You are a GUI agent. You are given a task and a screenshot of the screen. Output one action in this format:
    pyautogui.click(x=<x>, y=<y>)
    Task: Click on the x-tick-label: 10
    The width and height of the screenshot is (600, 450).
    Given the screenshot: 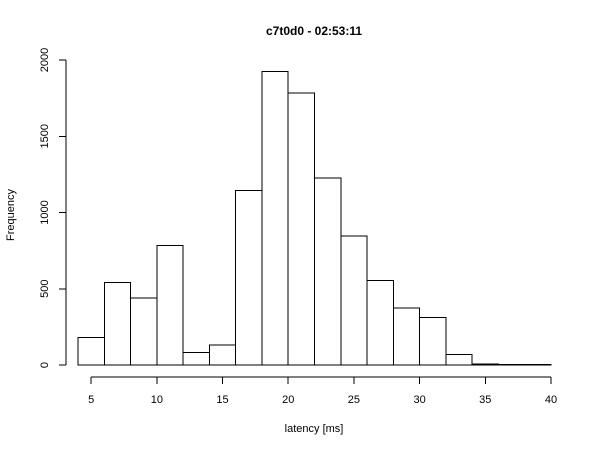 What is the action you would take?
    pyautogui.click(x=157, y=400)
    